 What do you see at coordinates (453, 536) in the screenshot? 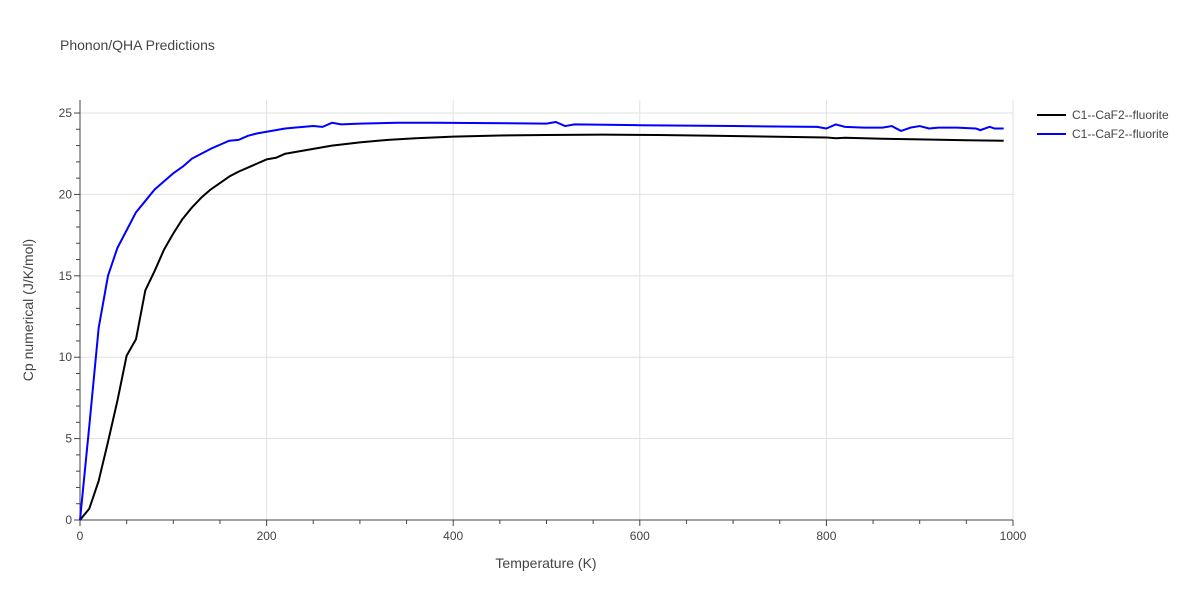
I see `x-tick-label: 400` at bounding box center [453, 536].